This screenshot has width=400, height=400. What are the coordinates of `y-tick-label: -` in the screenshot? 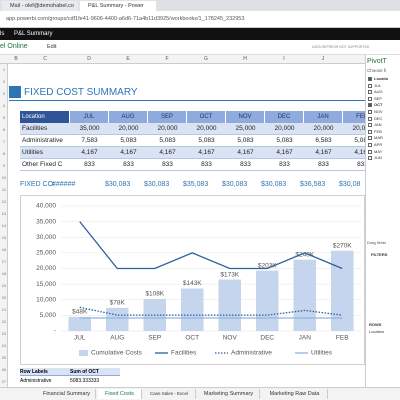 It's located at (55, 331).